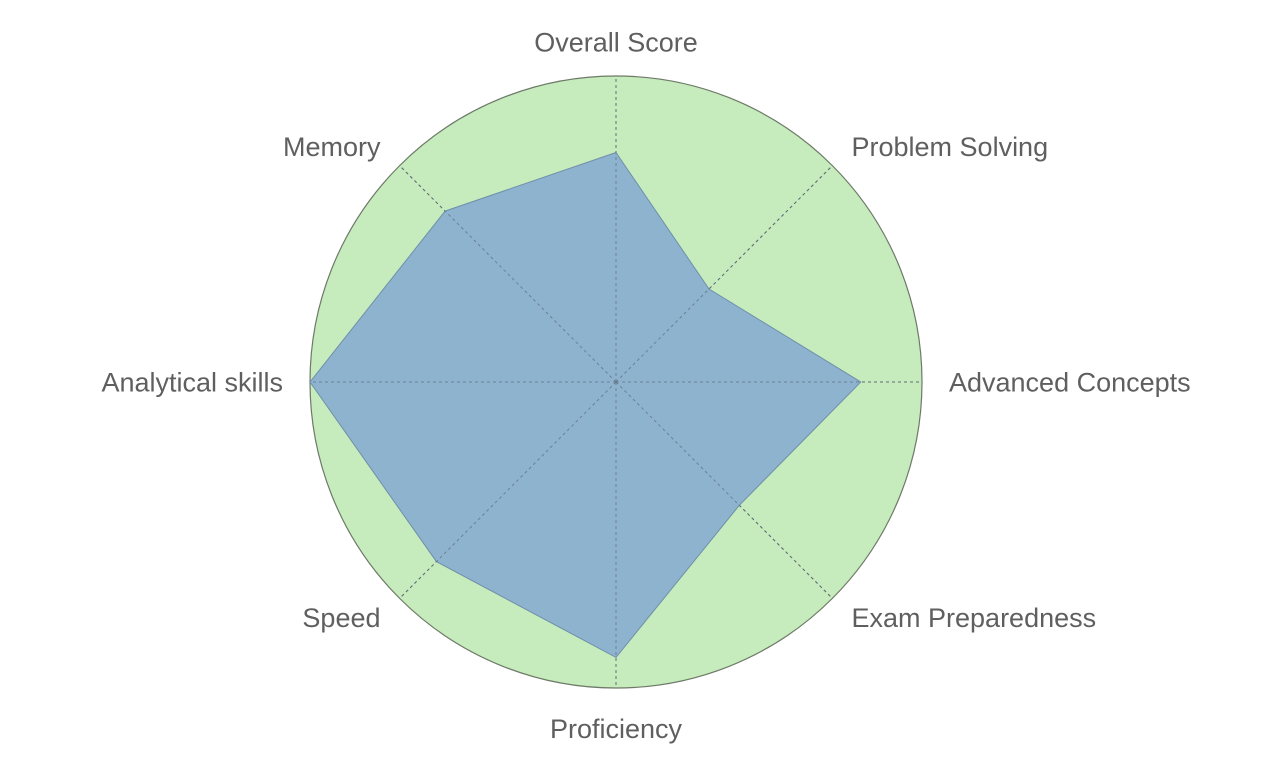 Image resolution: width=1262 pixels, height=778 pixels. Describe the element at coordinates (616, 729) in the screenshot. I see `axis-label-proficiency: Proficiency` at that location.